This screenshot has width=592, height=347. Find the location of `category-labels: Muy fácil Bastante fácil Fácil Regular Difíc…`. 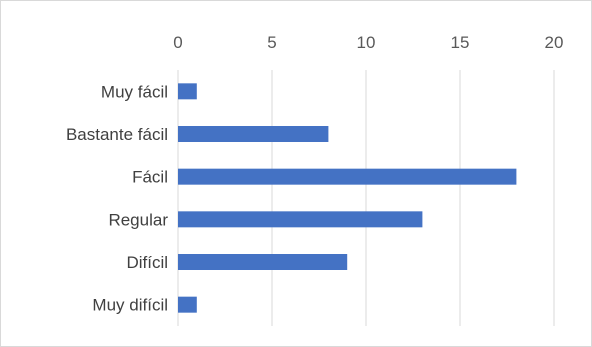

category-labels: Muy fácil Bastante fácil Fácil Regular Difíc… is located at coordinates (117, 198).